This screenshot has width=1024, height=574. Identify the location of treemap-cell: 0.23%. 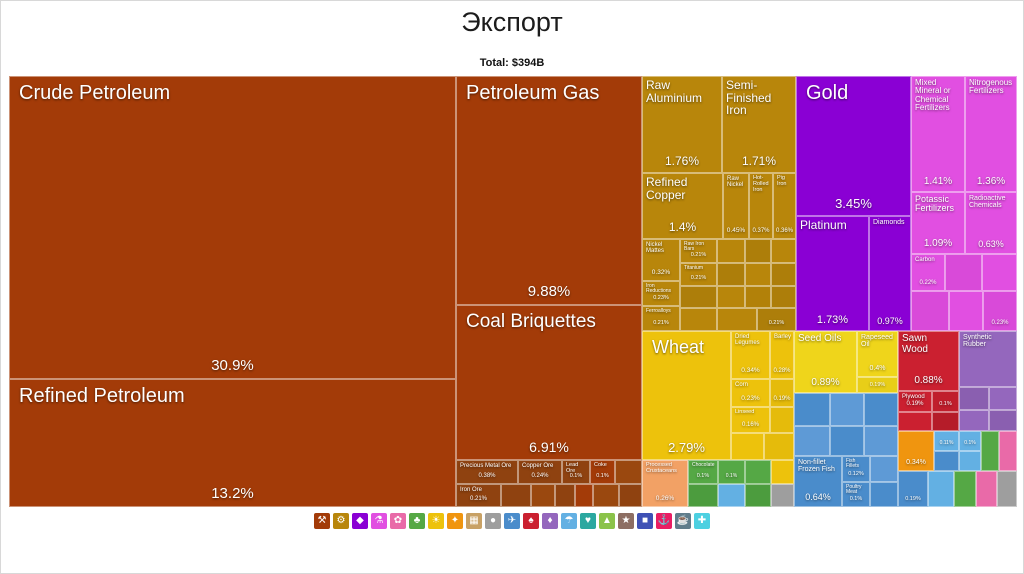
(1000, 311).